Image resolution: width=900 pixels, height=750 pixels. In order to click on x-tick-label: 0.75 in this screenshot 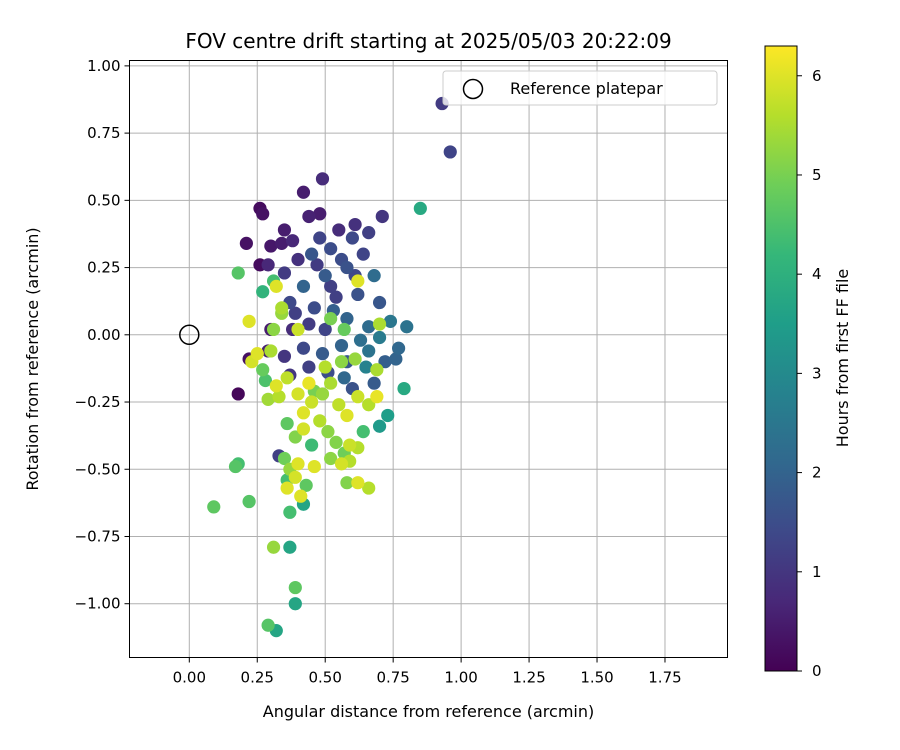, I will do `click(392, 678)`.